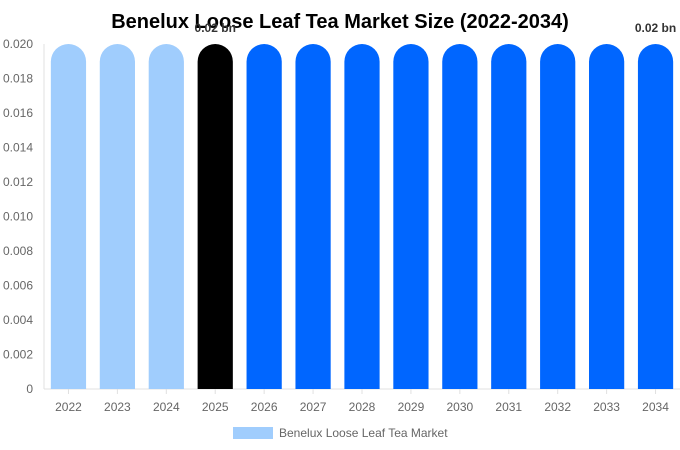 Image resolution: width=680 pixels, height=450 pixels. I want to click on bar-2027, so click(313, 216).